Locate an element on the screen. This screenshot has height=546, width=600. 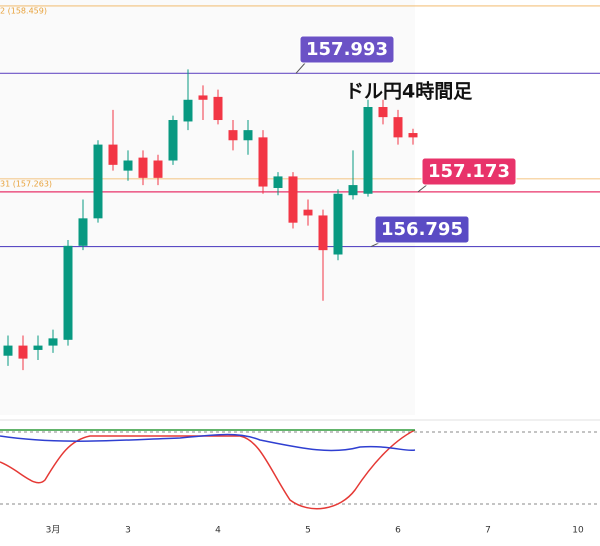
label-pointer is located at coordinates (301, 67).